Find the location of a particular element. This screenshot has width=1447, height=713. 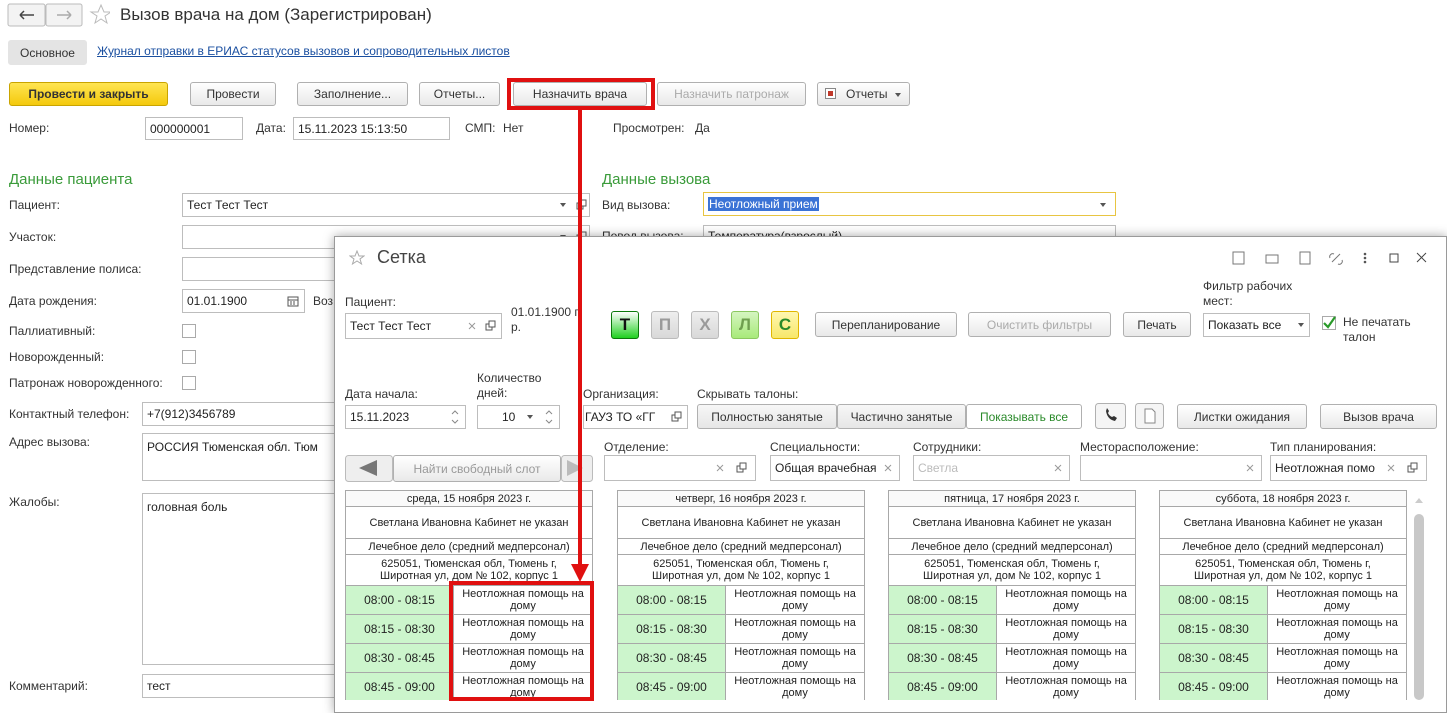

value: Да is located at coordinates (702, 128).